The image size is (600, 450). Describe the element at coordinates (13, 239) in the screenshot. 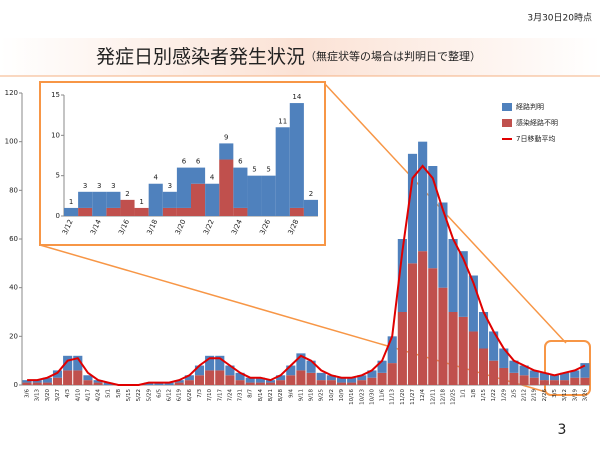

I see `y-tick-label: 60` at that location.